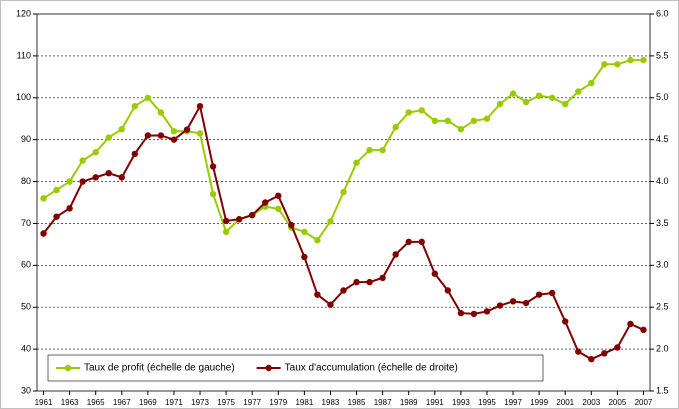  What do you see at coordinates (24, 55) in the screenshot?
I see `y-tick-label: 110` at bounding box center [24, 55].